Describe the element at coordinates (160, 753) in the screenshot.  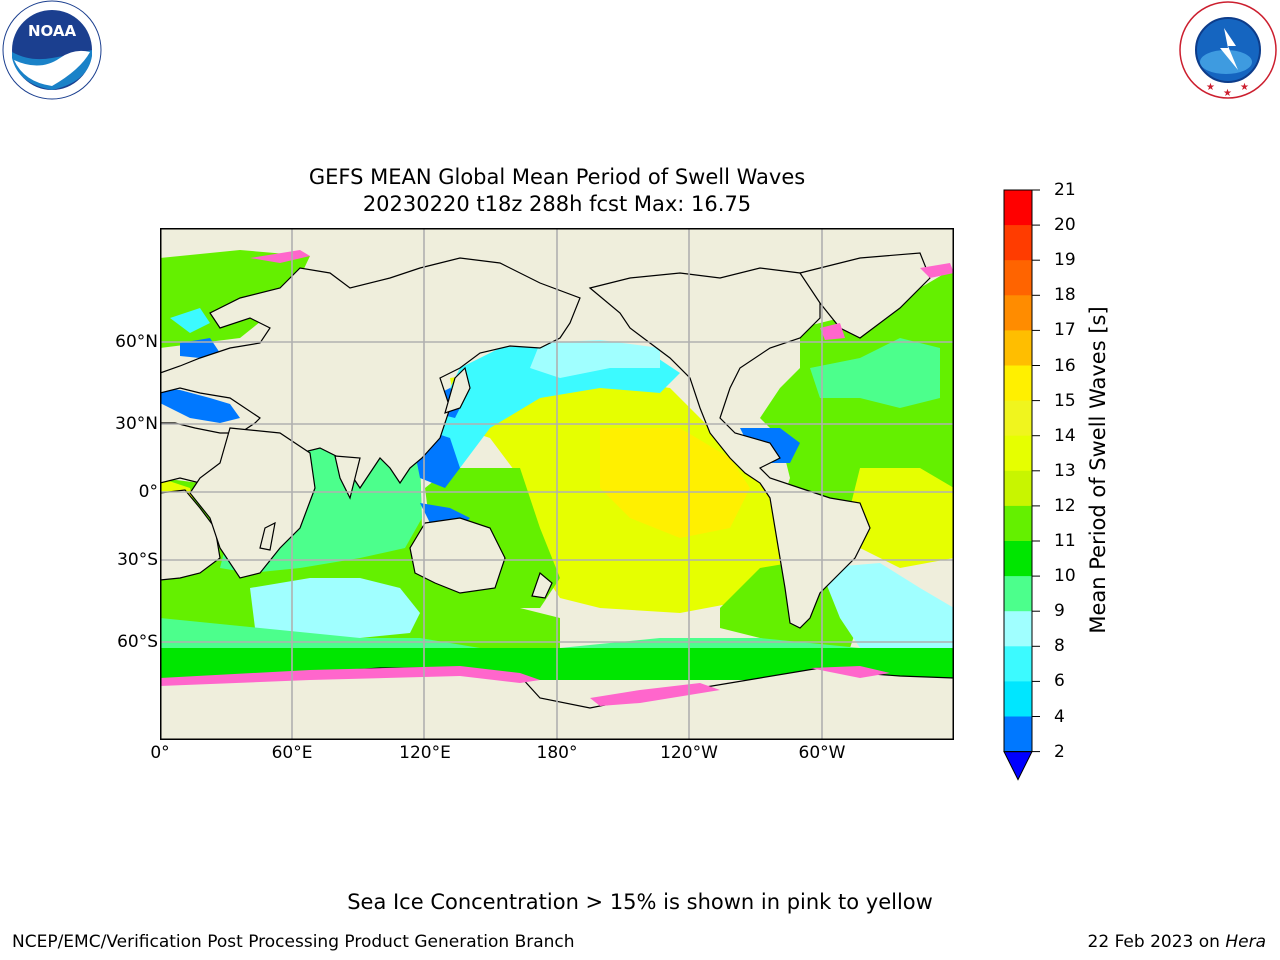
I see `lon-label-0: 0°` at that location.